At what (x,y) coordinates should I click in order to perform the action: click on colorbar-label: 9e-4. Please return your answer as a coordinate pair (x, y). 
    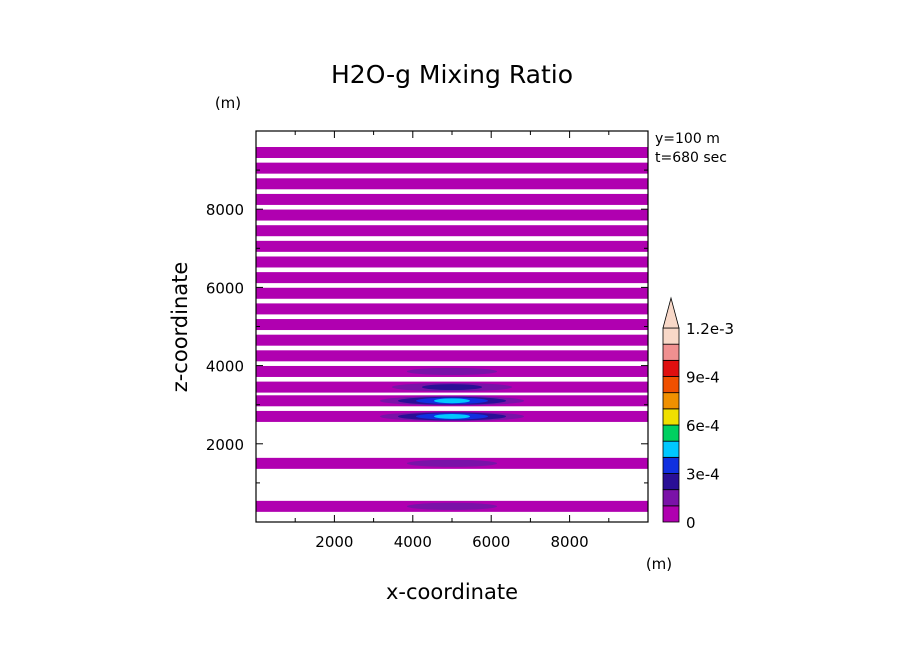
    Looking at the image, I should click on (703, 378).